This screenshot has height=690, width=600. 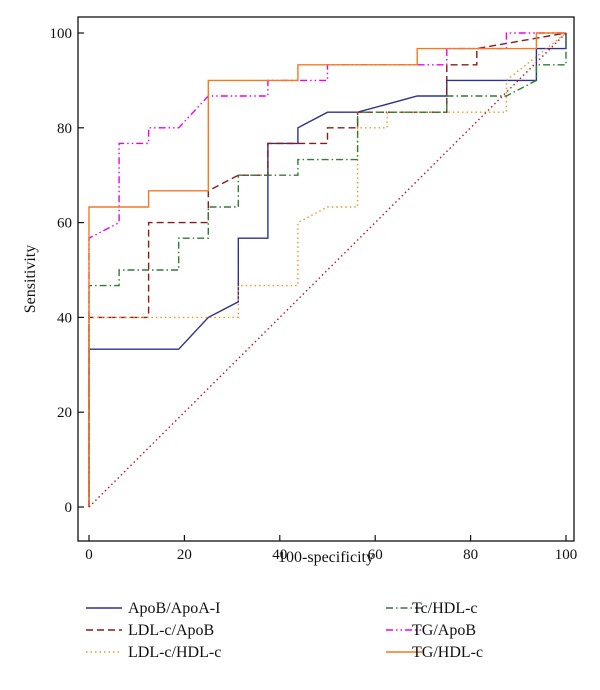 I want to click on legend-label: Tc/HDL-c, so click(x=445, y=608).